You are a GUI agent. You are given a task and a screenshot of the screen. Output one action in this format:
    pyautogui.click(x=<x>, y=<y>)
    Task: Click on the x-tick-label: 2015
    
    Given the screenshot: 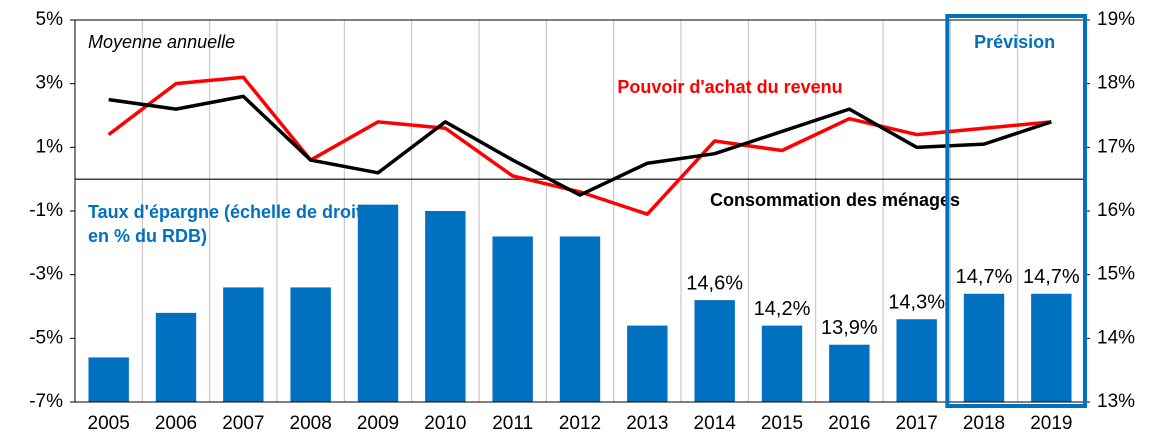 What is the action you would take?
    pyautogui.click(x=782, y=423)
    